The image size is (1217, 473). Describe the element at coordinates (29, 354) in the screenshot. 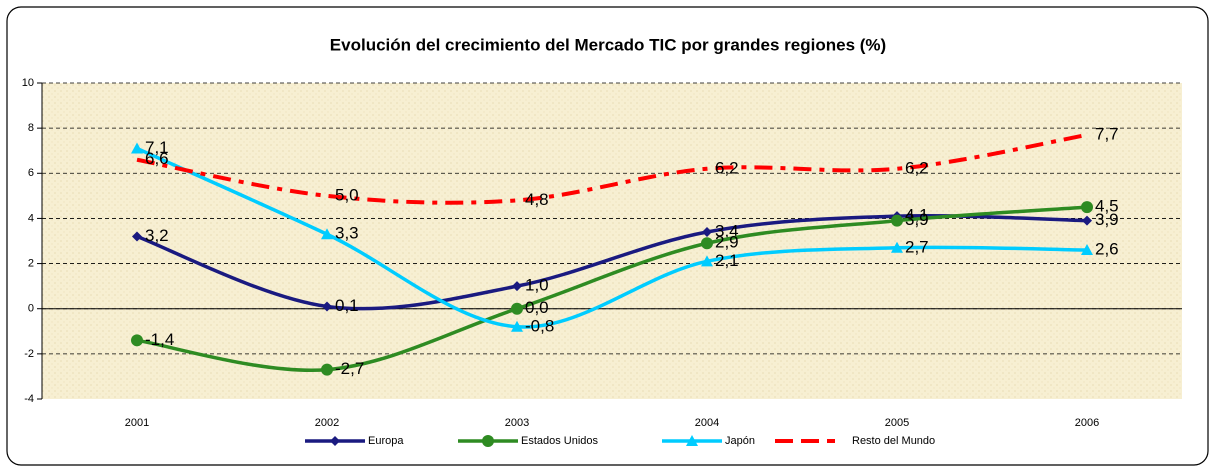

I see `y-tick-label: -2` at that location.